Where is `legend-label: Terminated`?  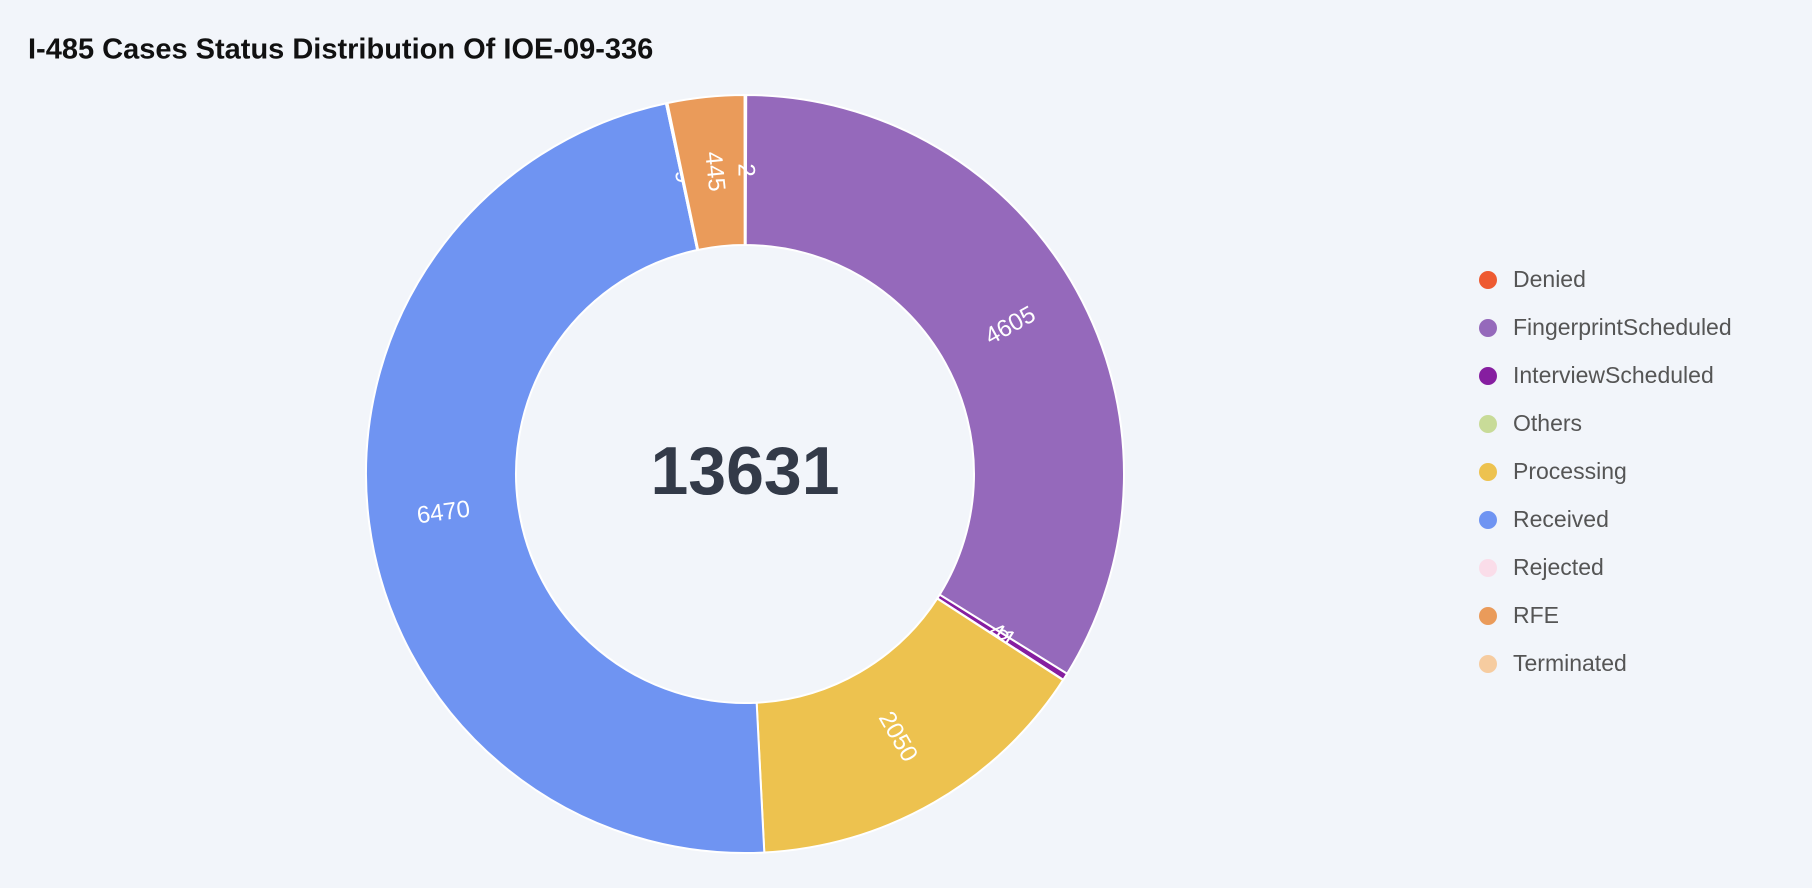 legend-label: Terminated is located at coordinates (1570, 663).